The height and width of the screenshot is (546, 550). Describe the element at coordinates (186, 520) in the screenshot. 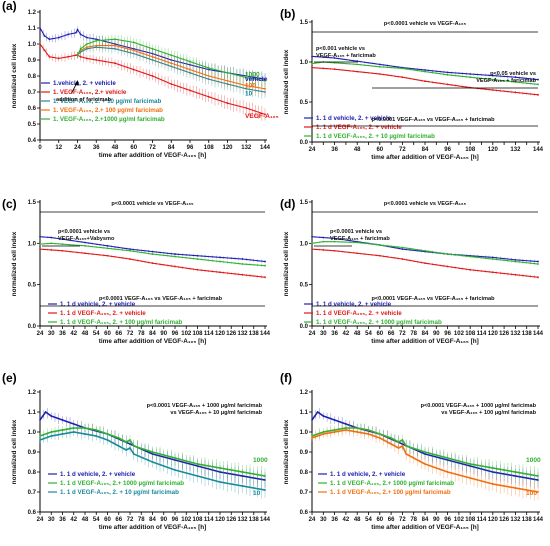

I see `x-tick-label: 102` at that location.